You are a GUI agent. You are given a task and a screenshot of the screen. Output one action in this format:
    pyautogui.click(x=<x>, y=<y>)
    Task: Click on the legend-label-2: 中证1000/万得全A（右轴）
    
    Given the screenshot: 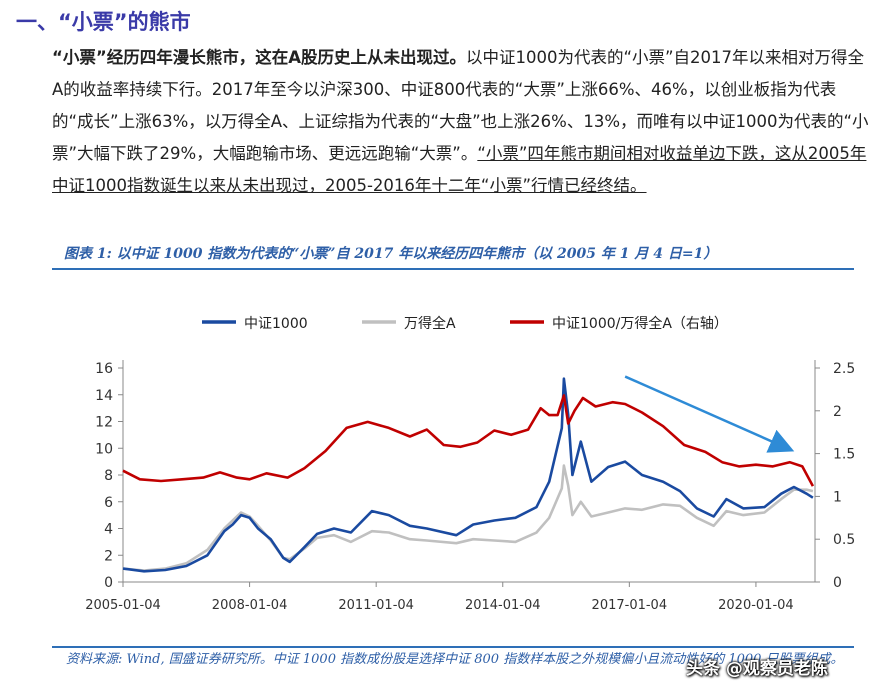 What is the action you would take?
    pyautogui.click(x=640, y=323)
    